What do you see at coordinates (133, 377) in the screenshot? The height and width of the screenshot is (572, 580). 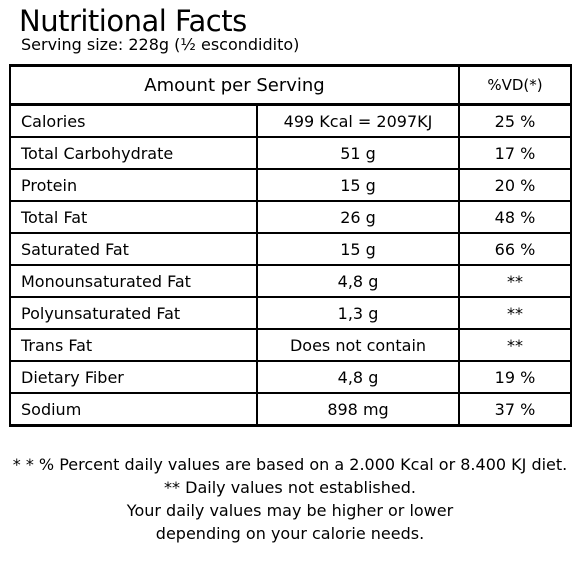 I see `nutrient-name: Dietary Fiber` at bounding box center [133, 377].